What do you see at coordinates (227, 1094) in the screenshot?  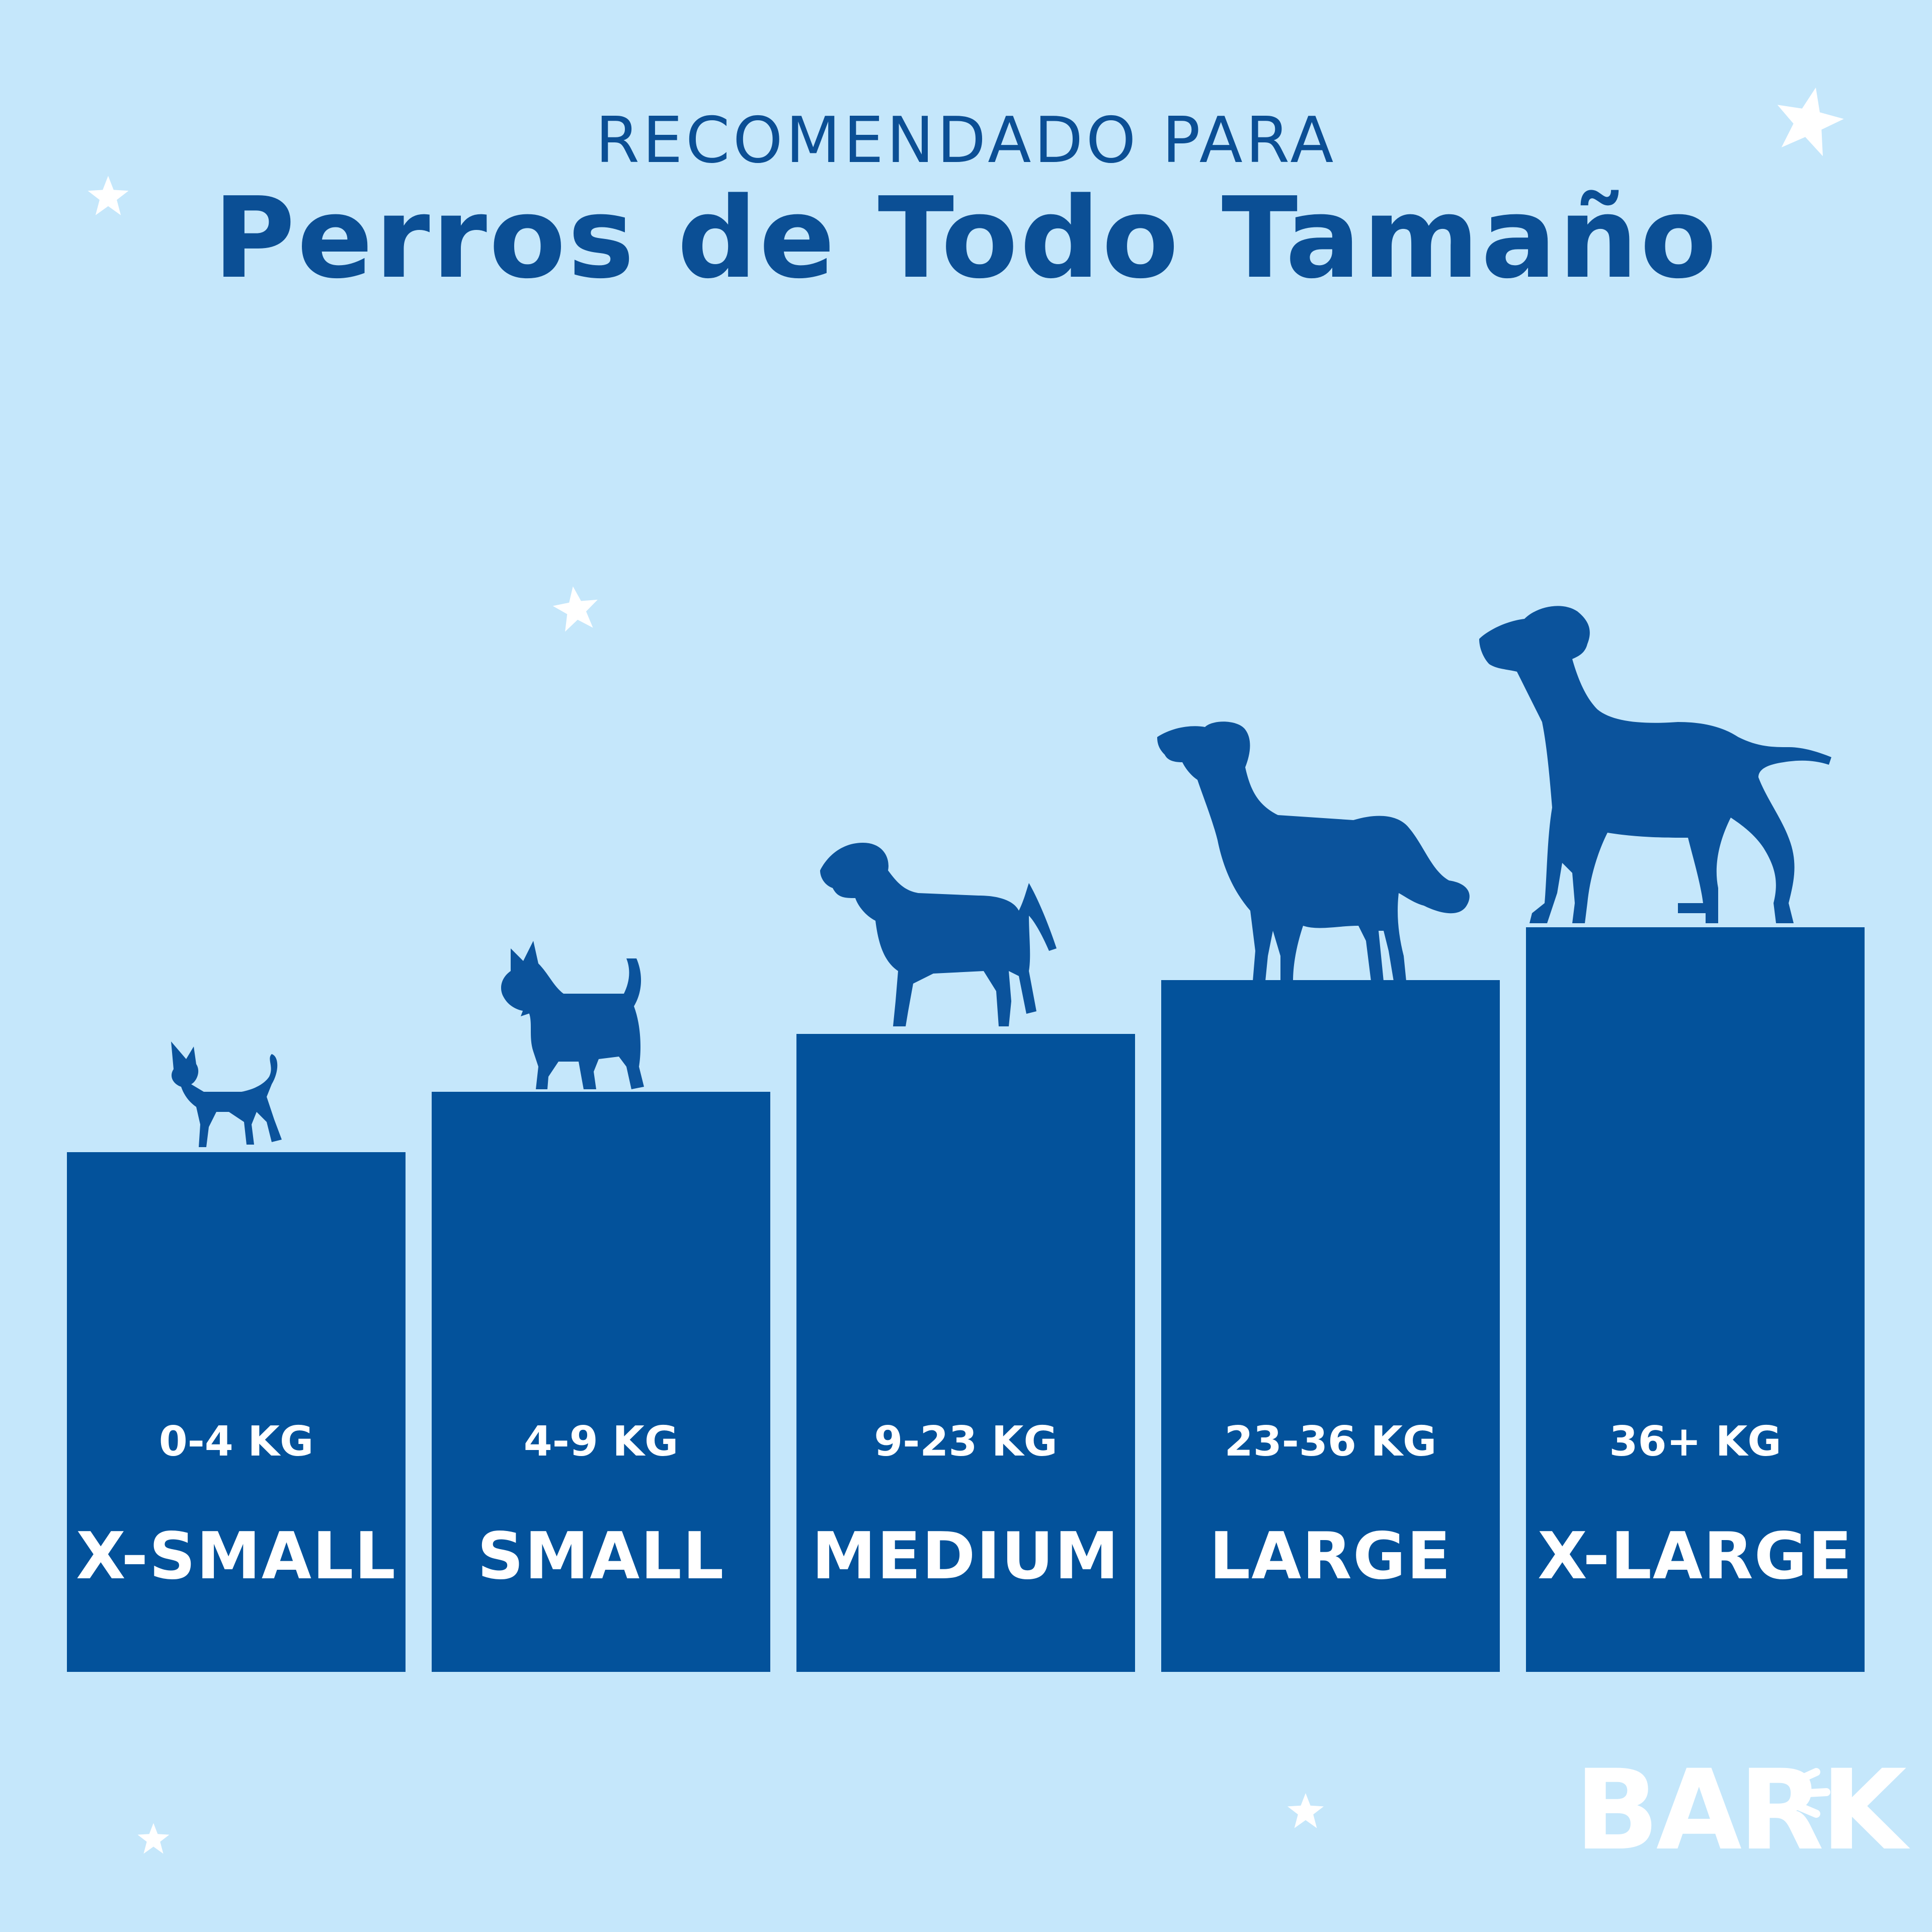 I see `chihuahua-icon` at bounding box center [227, 1094].